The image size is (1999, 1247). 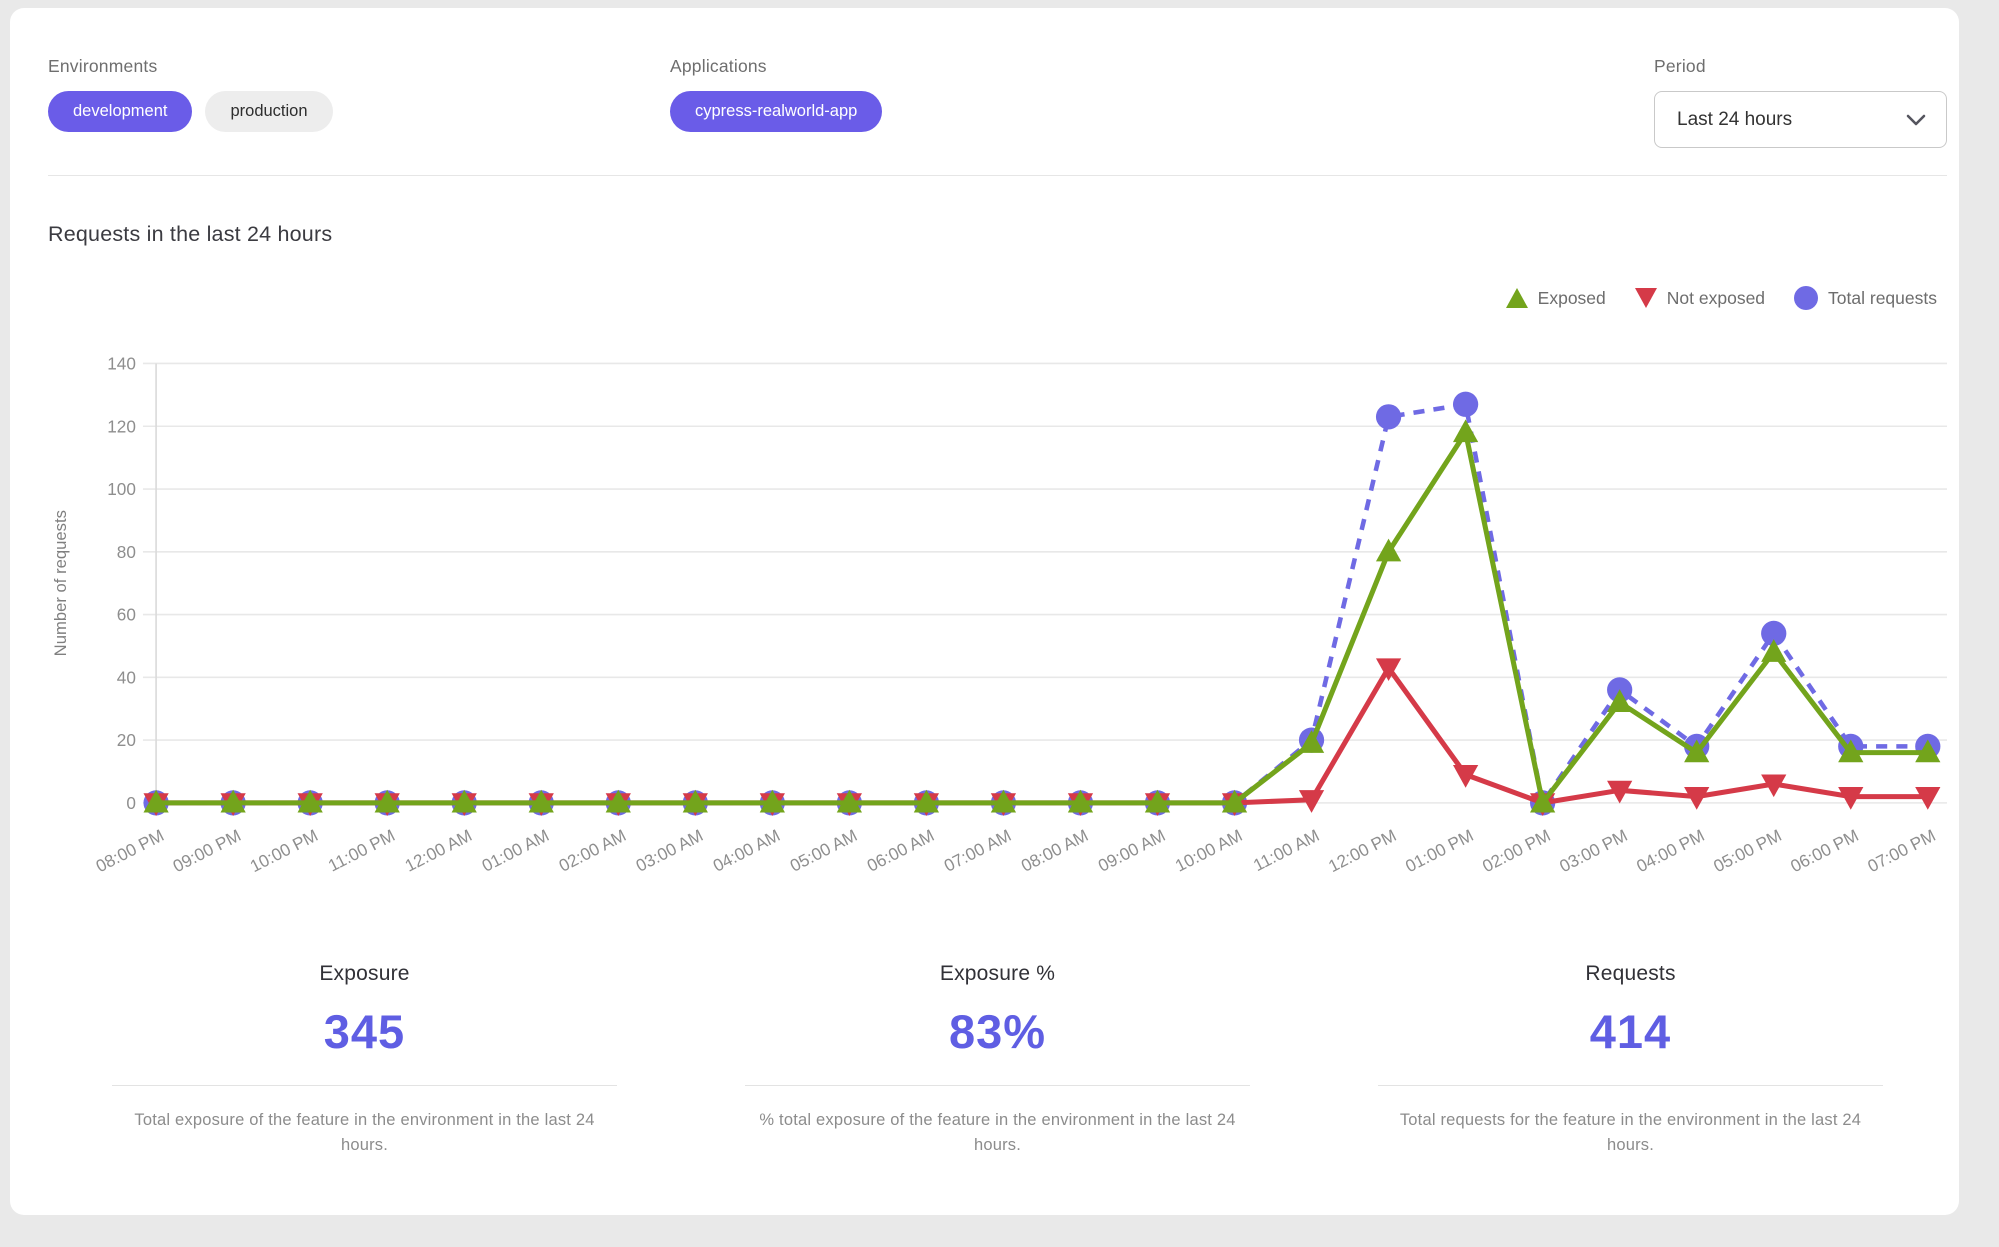 I want to click on x-tick-label: 03:00 AM, so click(x=670, y=850).